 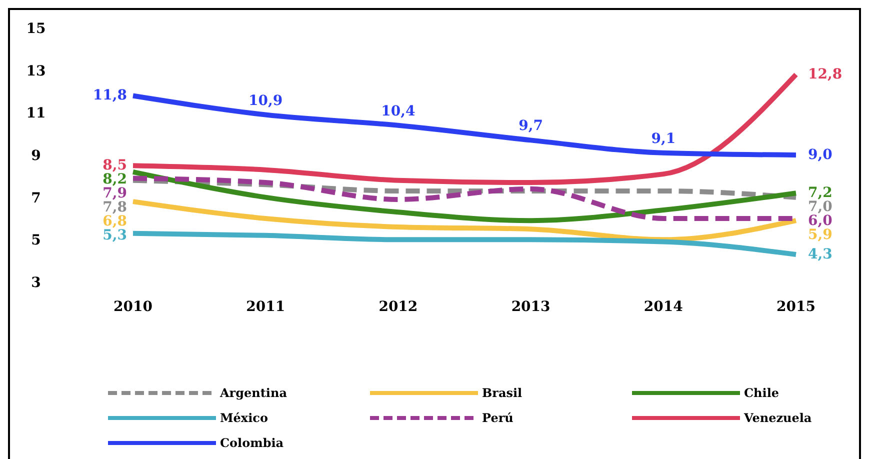 What do you see at coordinates (36, 71) in the screenshot?
I see `y-tick-label: 13` at bounding box center [36, 71].